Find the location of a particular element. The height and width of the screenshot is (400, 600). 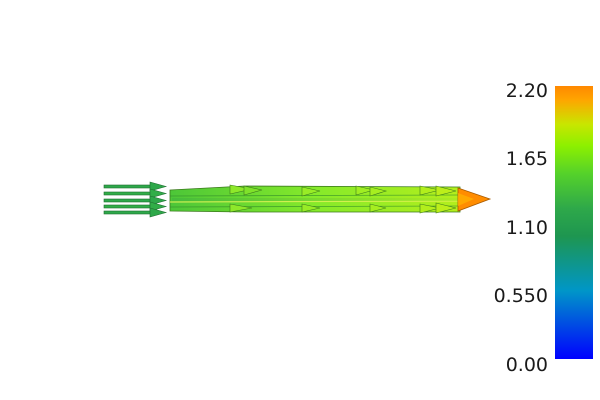

inlet-arrow-bundle is located at coordinates (135, 199).